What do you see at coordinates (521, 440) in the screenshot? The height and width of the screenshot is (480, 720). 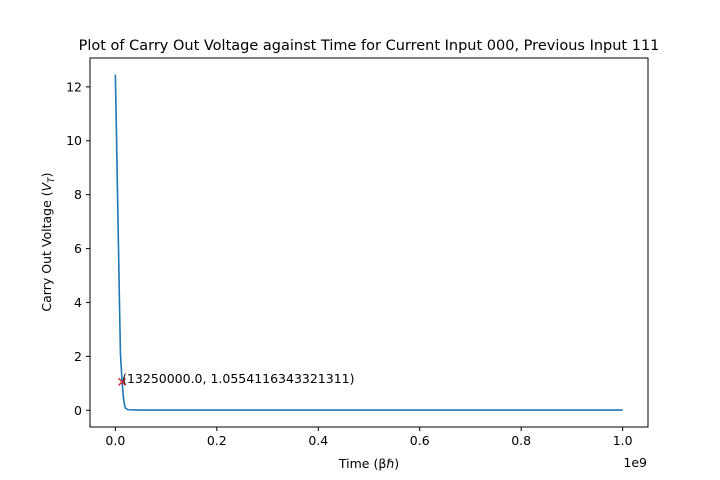 I see `x-tick-label: 0.8` at bounding box center [521, 440].